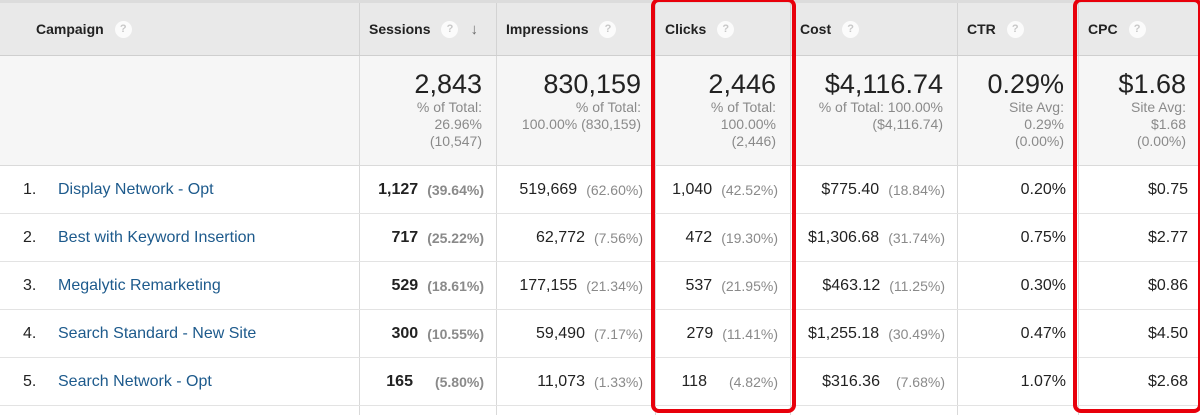 Image resolution: width=1200 pixels, height=415 pixels. Describe the element at coordinates (136, 189) in the screenshot. I see `campaign-link: Display Network - Opt` at that location.